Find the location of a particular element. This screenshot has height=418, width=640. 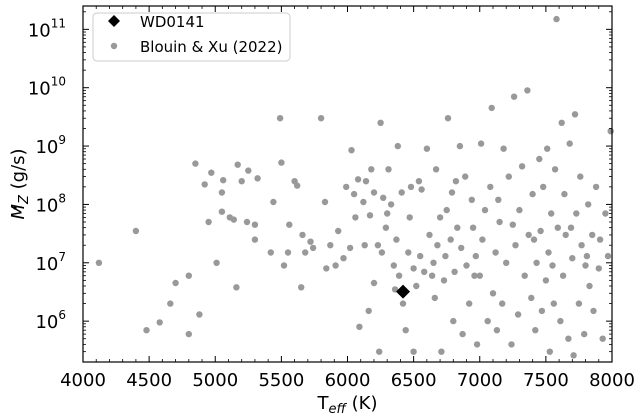

legend: WD0141 Blouin & Xu (2022) is located at coordinates (191, 37).